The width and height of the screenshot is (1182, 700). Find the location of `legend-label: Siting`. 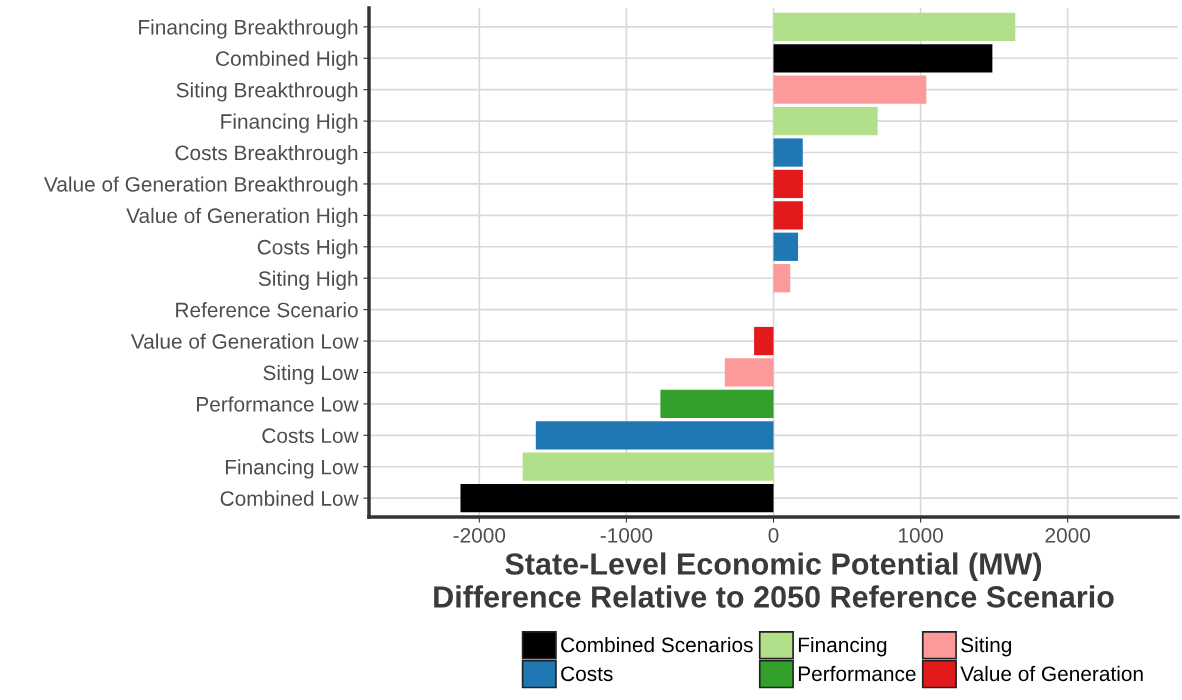

legend-label: Siting is located at coordinates (986, 646).